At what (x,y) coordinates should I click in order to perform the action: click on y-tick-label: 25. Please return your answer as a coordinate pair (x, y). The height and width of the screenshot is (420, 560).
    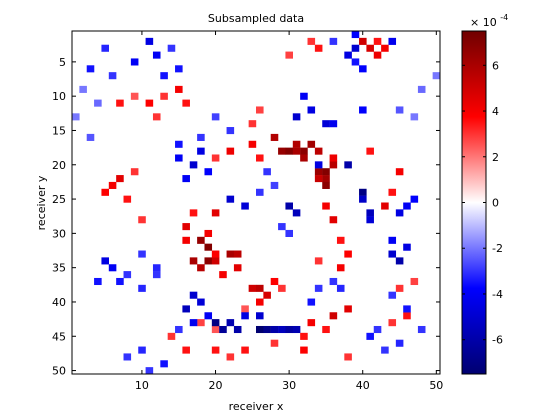
    Looking at the image, I should click on (59, 199).